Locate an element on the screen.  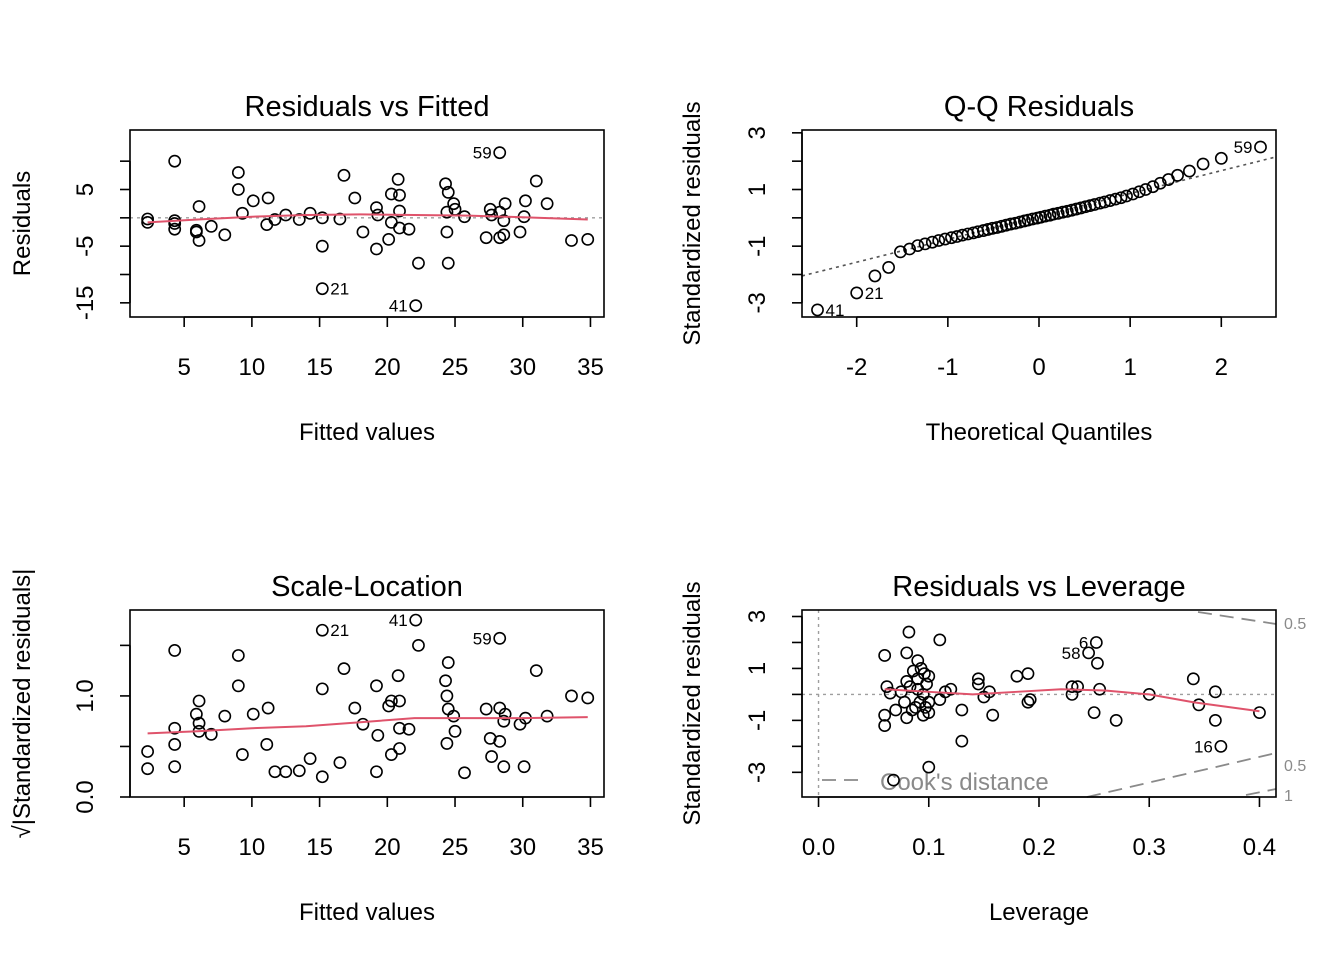
x-axis: 5 10 15 20 25 30 35 is located at coordinates (390, 828).